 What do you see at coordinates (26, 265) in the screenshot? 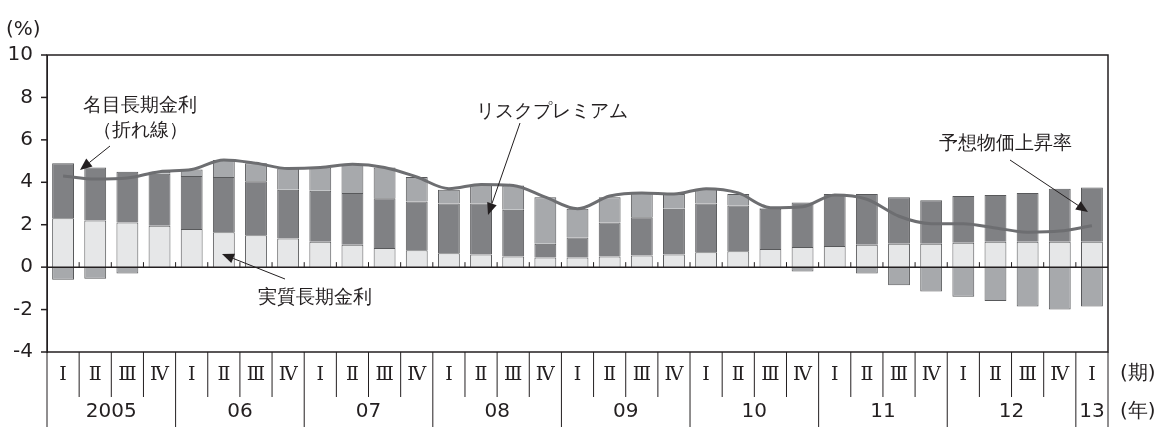
I see `y-tick-label: 0` at bounding box center [26, 265].